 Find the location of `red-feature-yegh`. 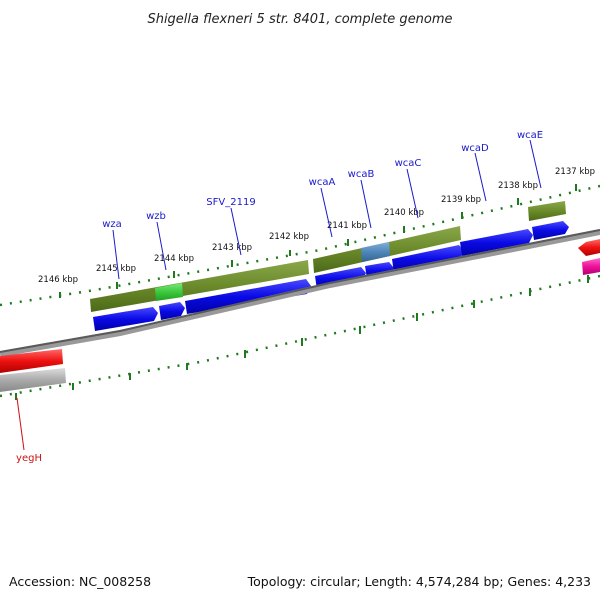

red-feature-yegh is located at coordinates (31, 361).